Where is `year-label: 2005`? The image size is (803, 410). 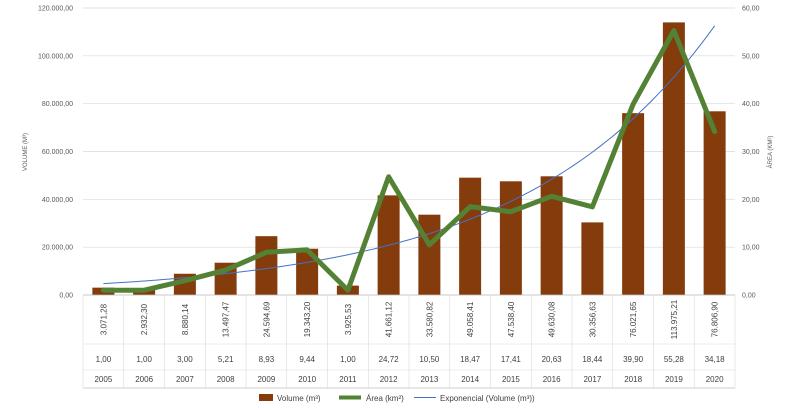 year-label: 2005 is located at coordinates (103, 379).